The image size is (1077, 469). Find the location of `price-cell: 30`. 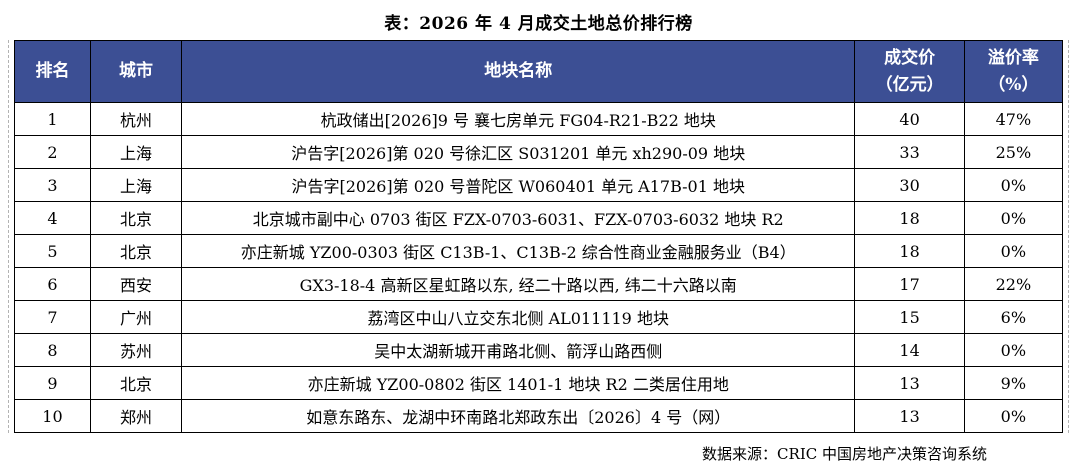

price-cell: 30 is located at coordinates (909, 185).